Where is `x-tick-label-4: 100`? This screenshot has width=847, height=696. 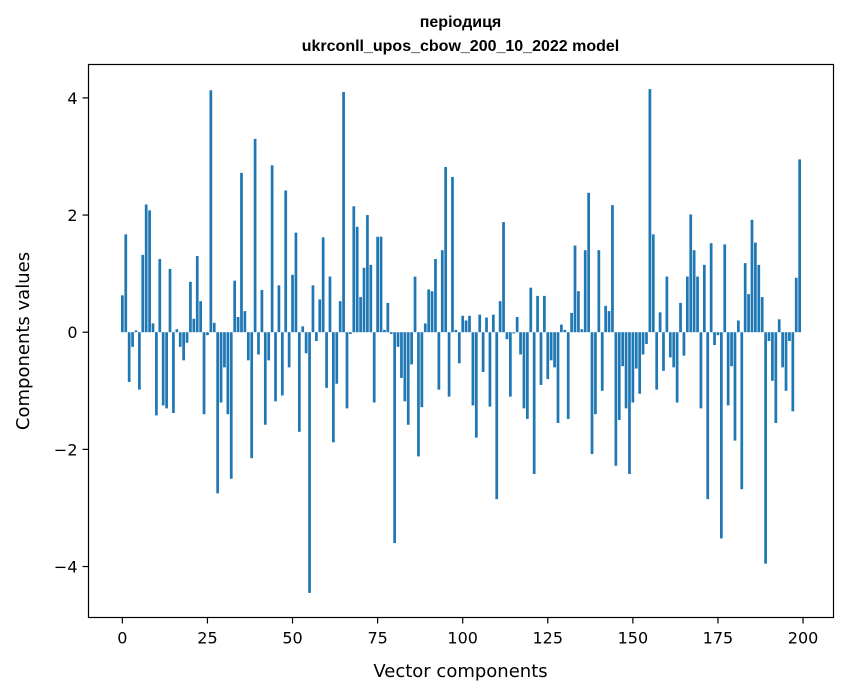 x-tick-label-4: 100 is located at coordinates (462, 638).